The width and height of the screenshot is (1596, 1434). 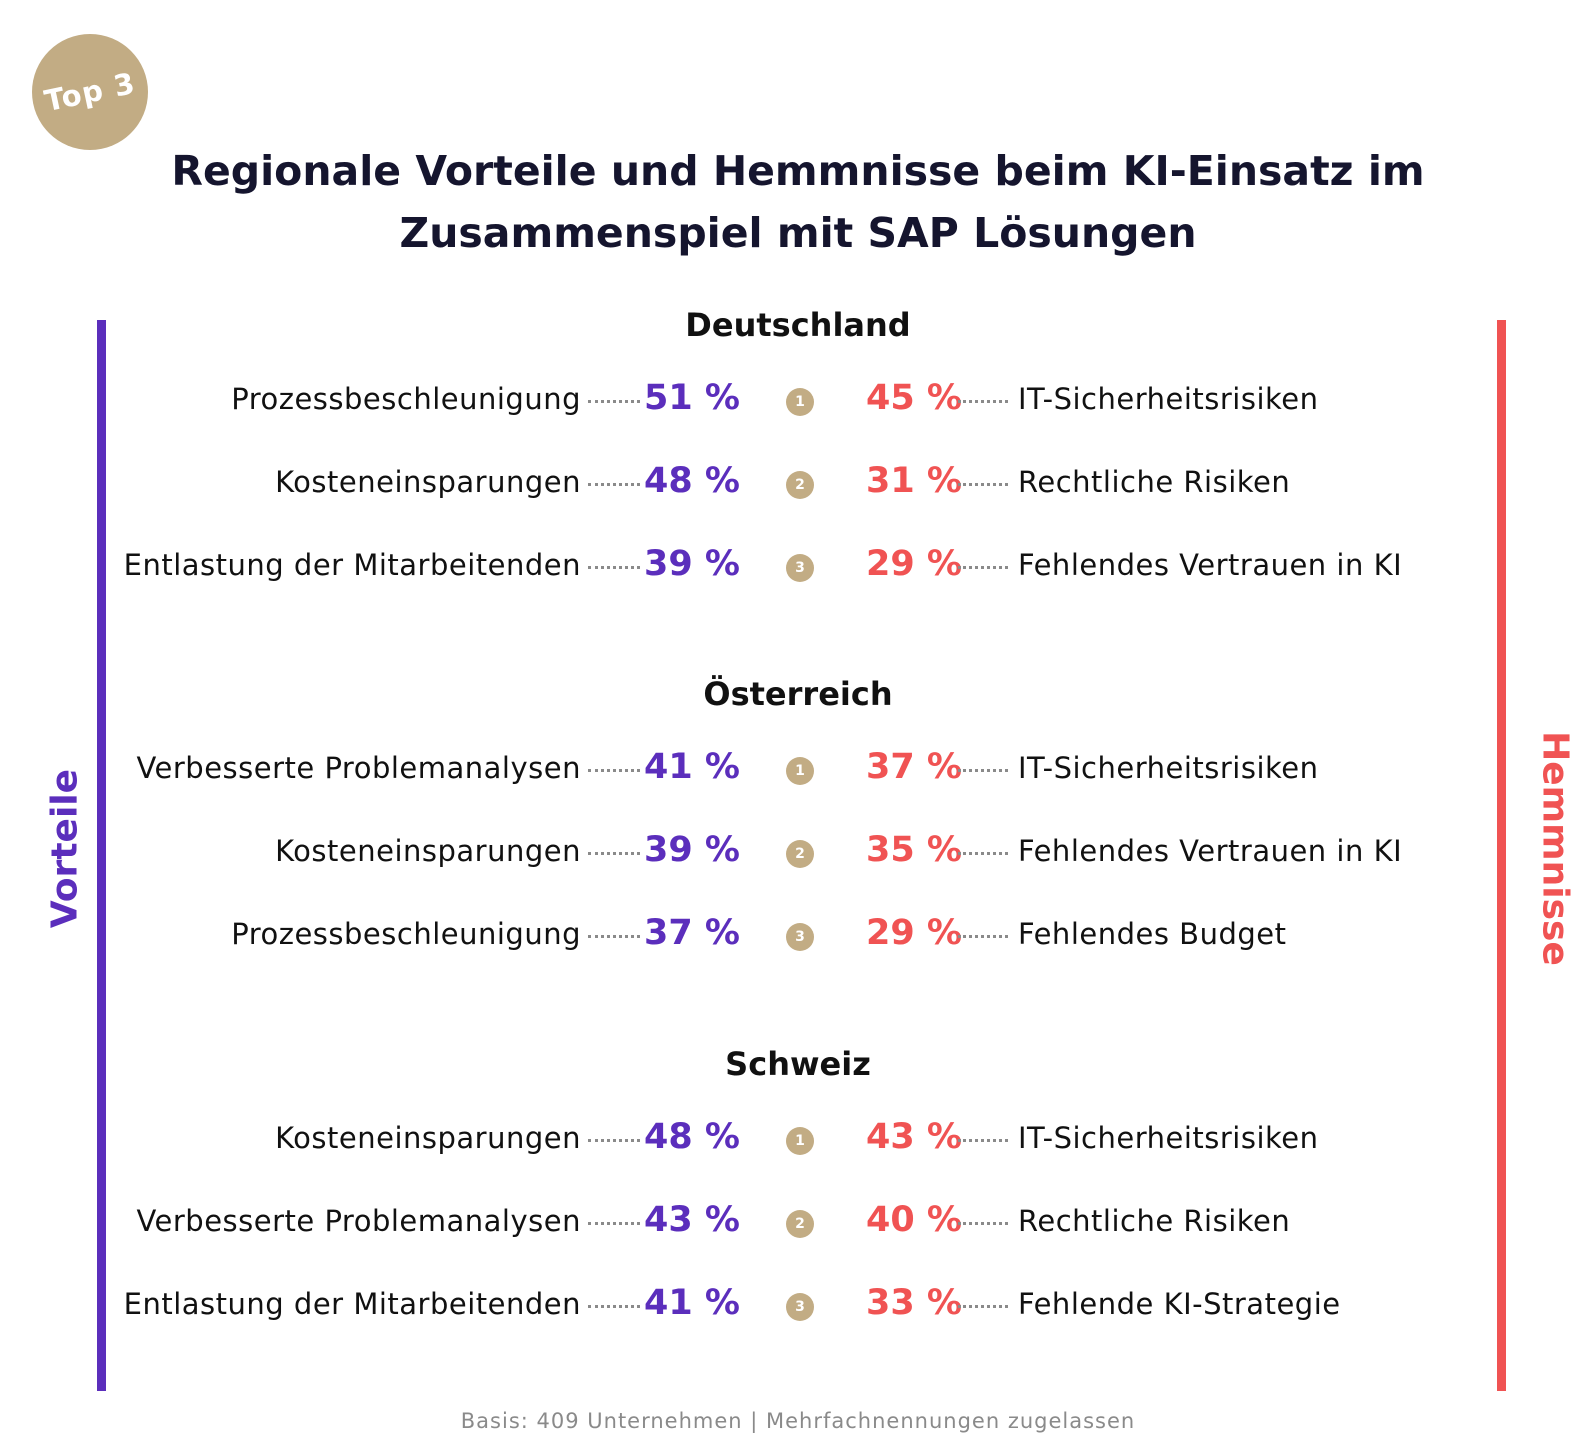 I want to click on hemmnis-value: 35 %, so click(x=914, y=850).